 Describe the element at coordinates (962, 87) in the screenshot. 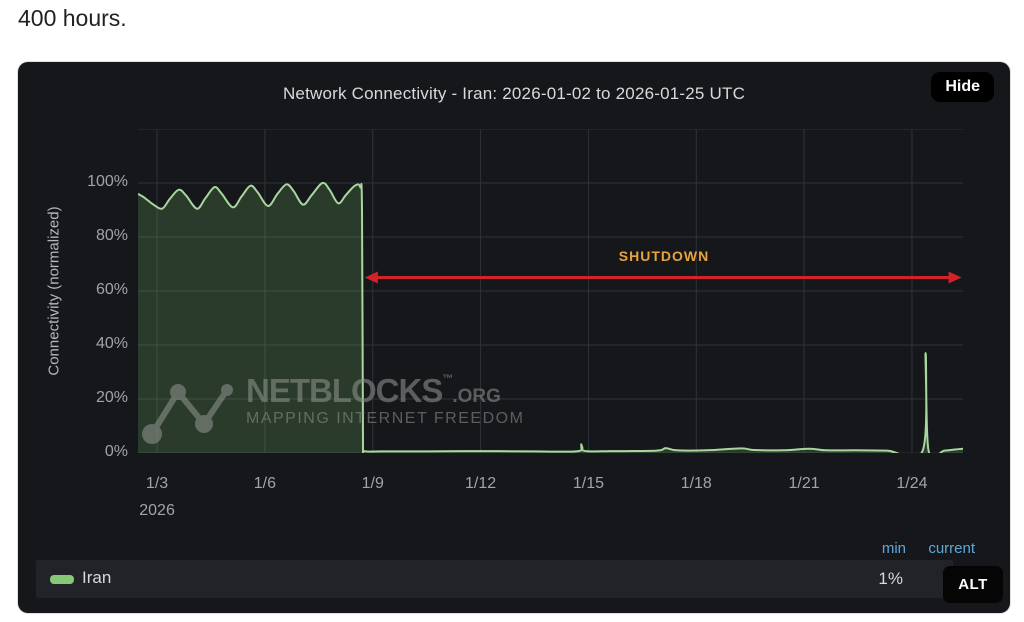

I see `hide-button: Hide` at that location.